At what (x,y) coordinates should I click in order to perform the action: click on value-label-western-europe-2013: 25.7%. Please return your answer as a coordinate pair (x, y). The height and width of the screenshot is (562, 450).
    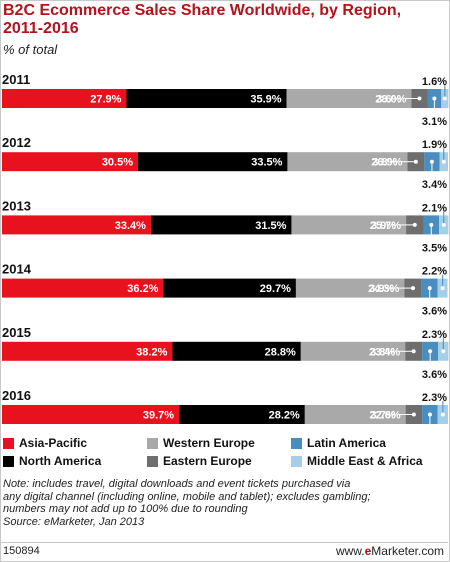
    Looking at the image, I should click on (385, 226).